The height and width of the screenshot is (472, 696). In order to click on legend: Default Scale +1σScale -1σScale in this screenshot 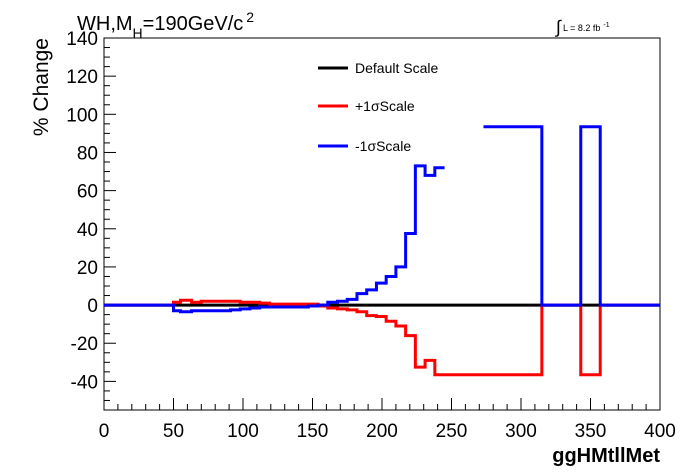, I will do `click(378, 107)`.